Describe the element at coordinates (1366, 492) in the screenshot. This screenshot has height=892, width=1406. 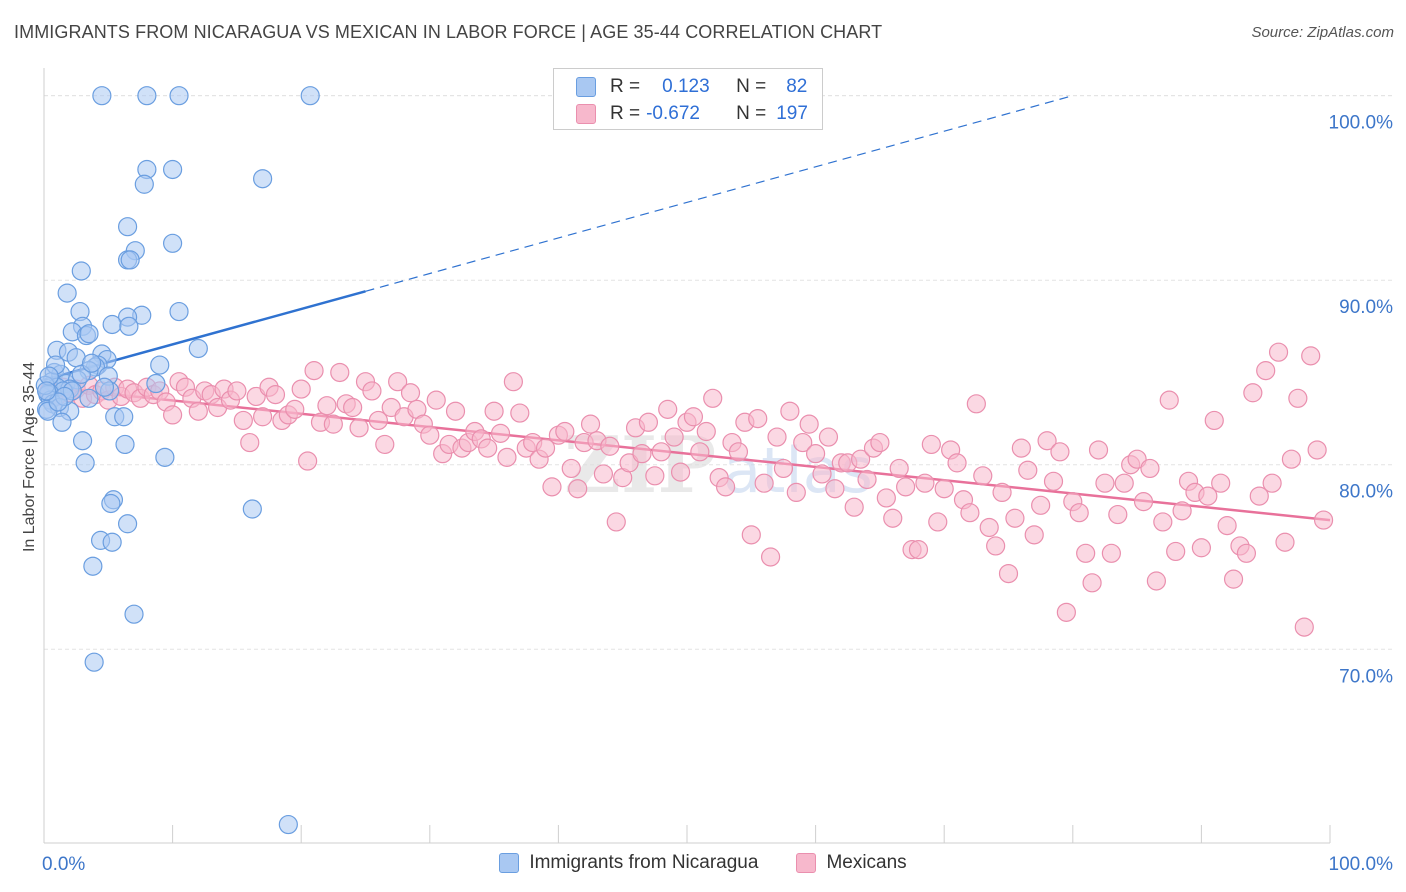
I see `y-tick-label: 80.0%` at that location.